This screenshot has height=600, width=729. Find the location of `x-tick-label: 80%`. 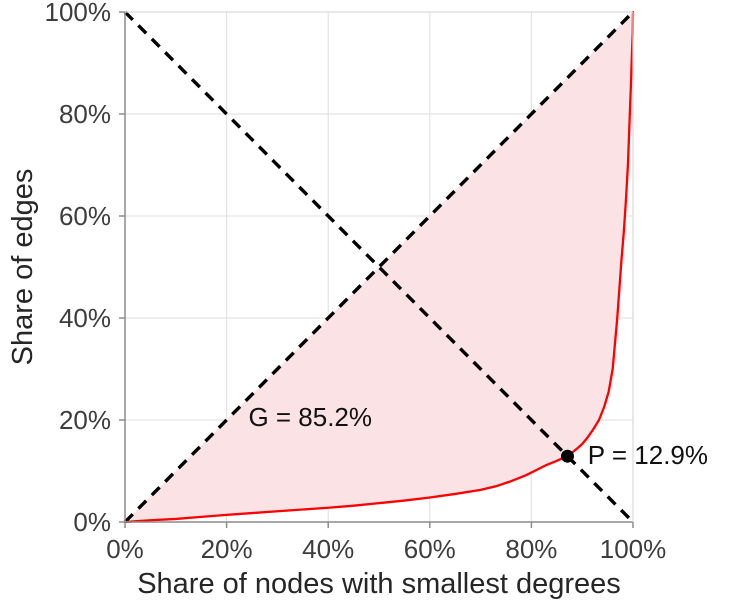

x-tick-label: 80% is located at coordinates (531, 549).